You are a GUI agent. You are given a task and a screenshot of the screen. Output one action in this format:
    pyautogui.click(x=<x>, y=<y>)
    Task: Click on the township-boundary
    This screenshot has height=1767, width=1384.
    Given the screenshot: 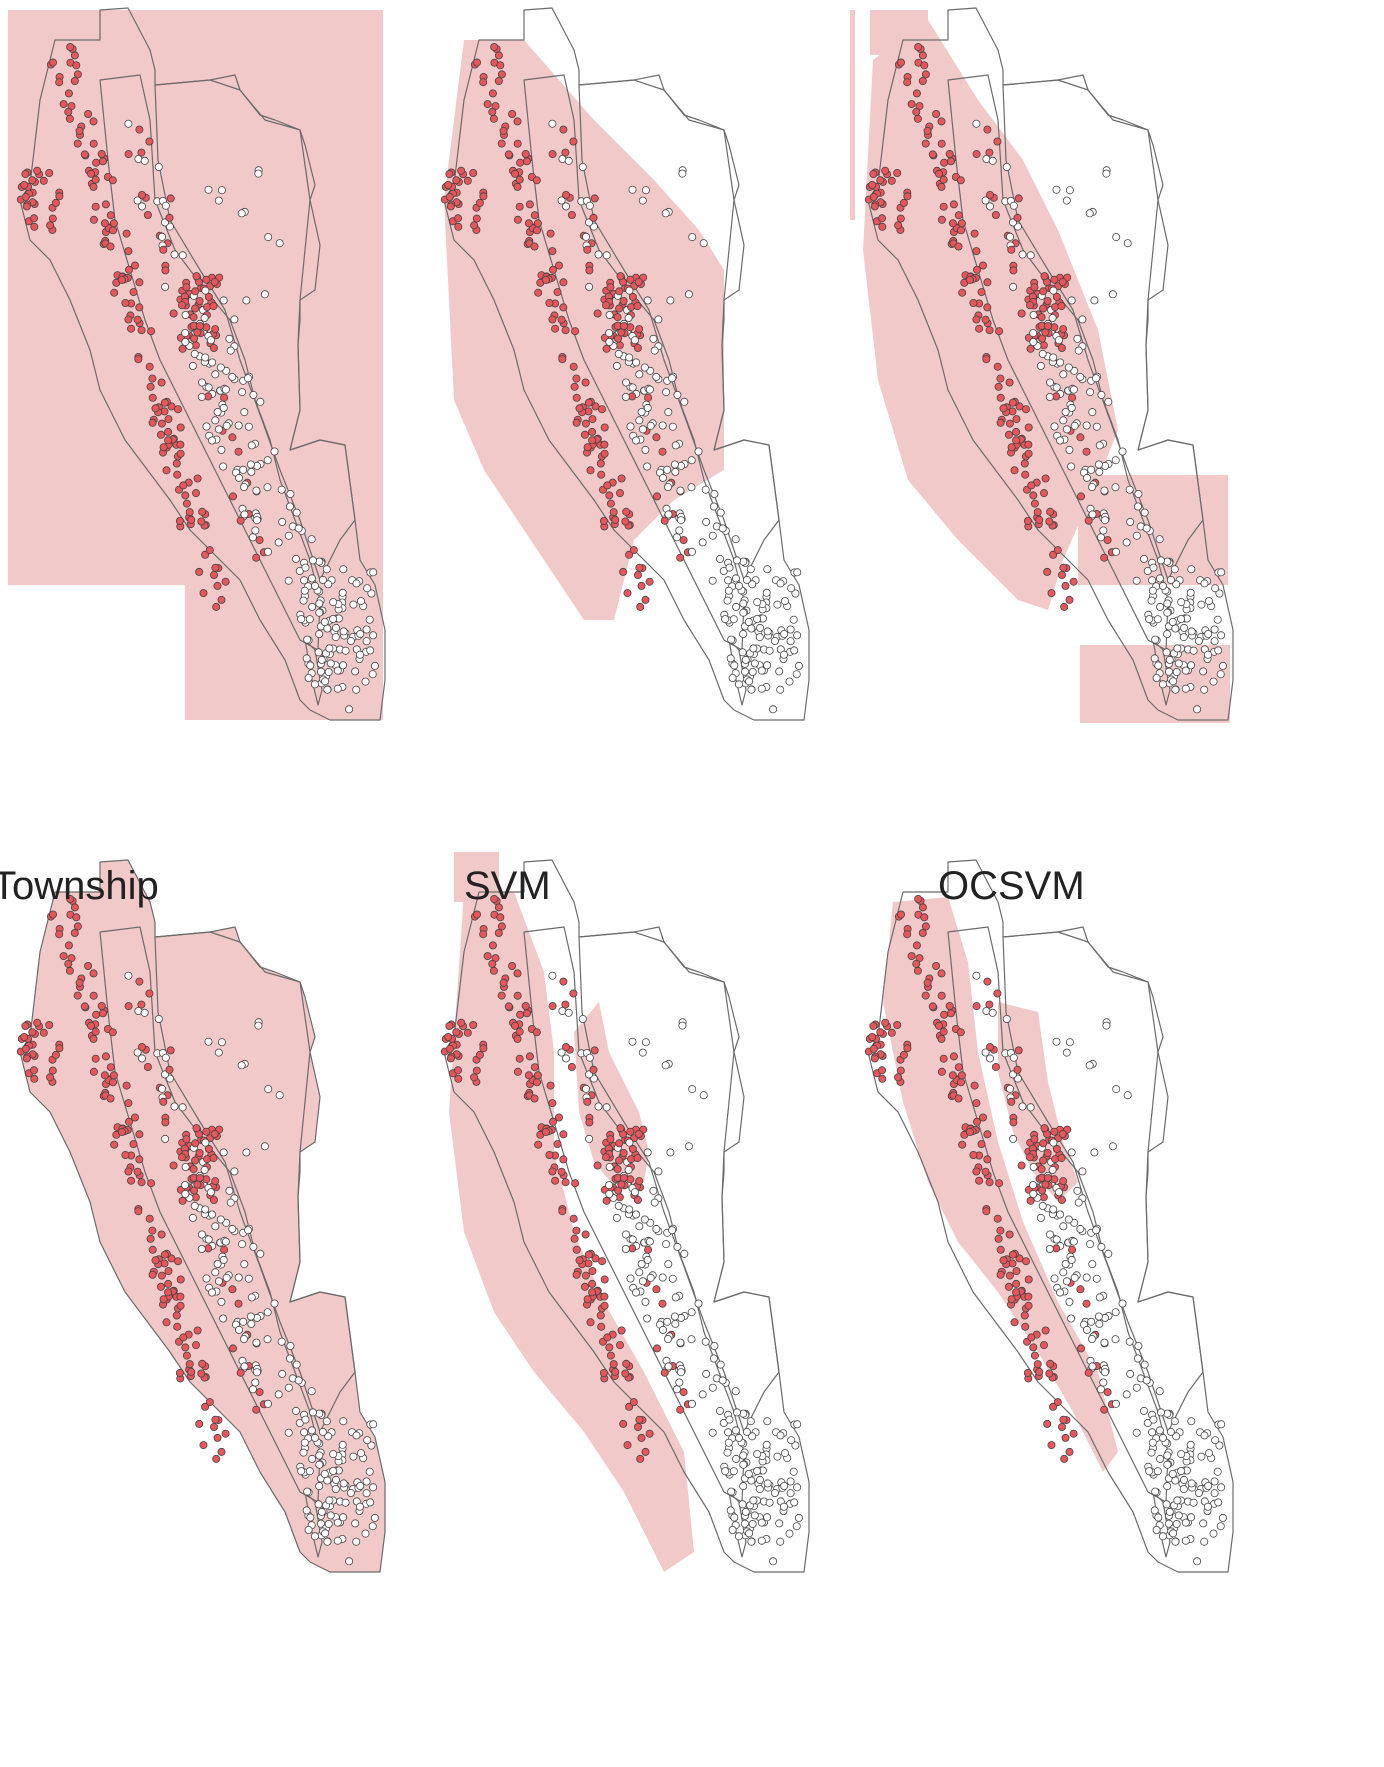 What is the action you would take?
    pyautogui.click(x=679, y=1182)
    